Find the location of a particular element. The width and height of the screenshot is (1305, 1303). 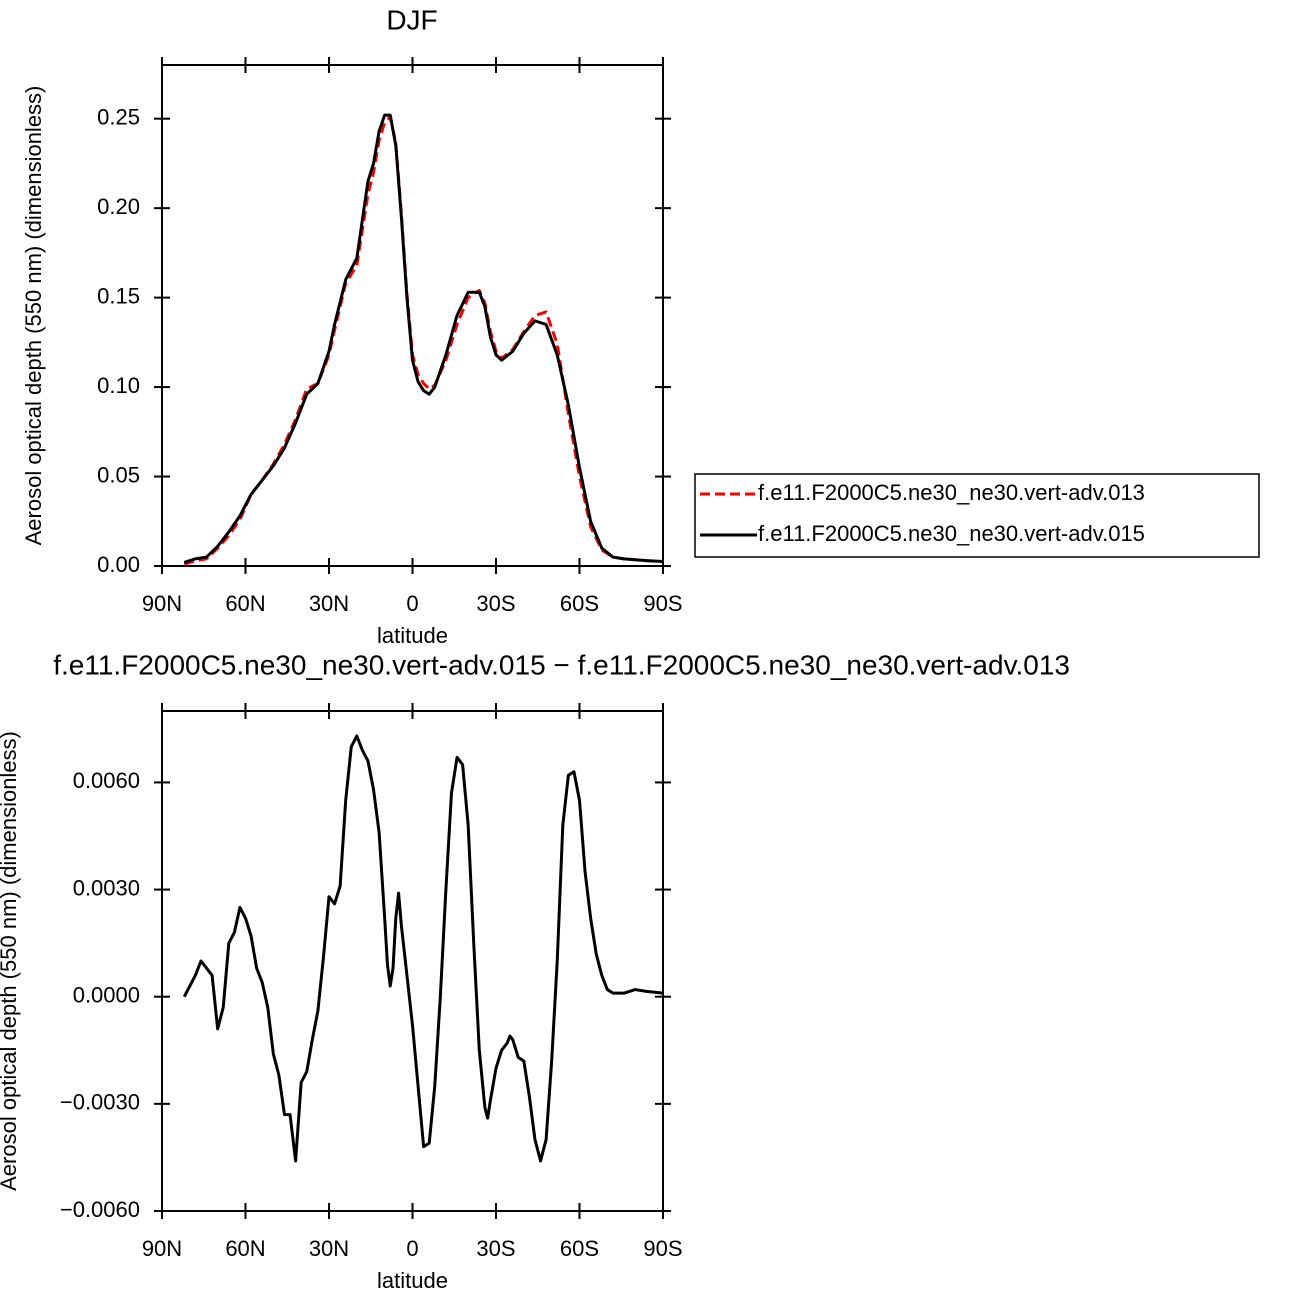

y-tick-label: 0.00 is located at coordinates (118, 564).